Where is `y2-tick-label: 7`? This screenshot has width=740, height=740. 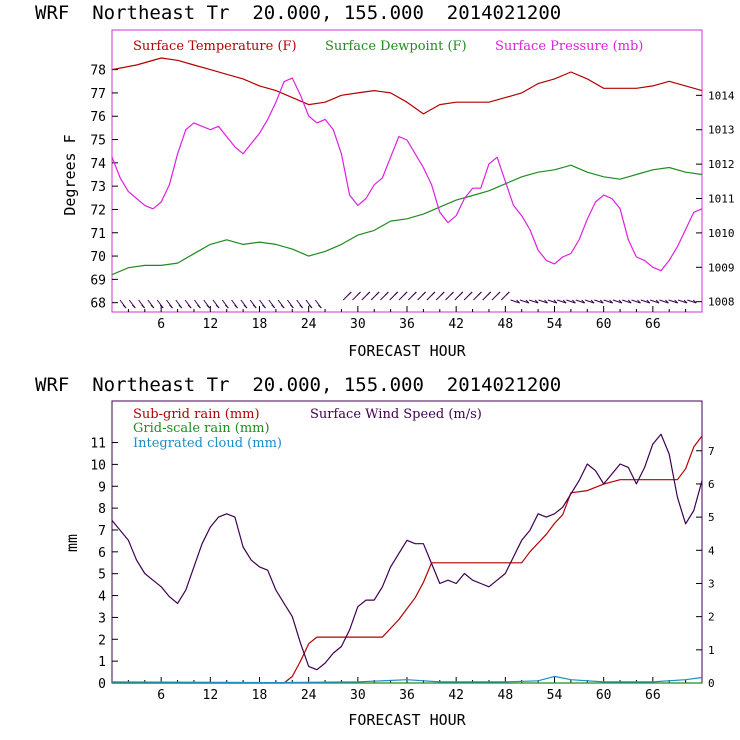
y2-tick-label: 7 is located at coordinates (711, 451).